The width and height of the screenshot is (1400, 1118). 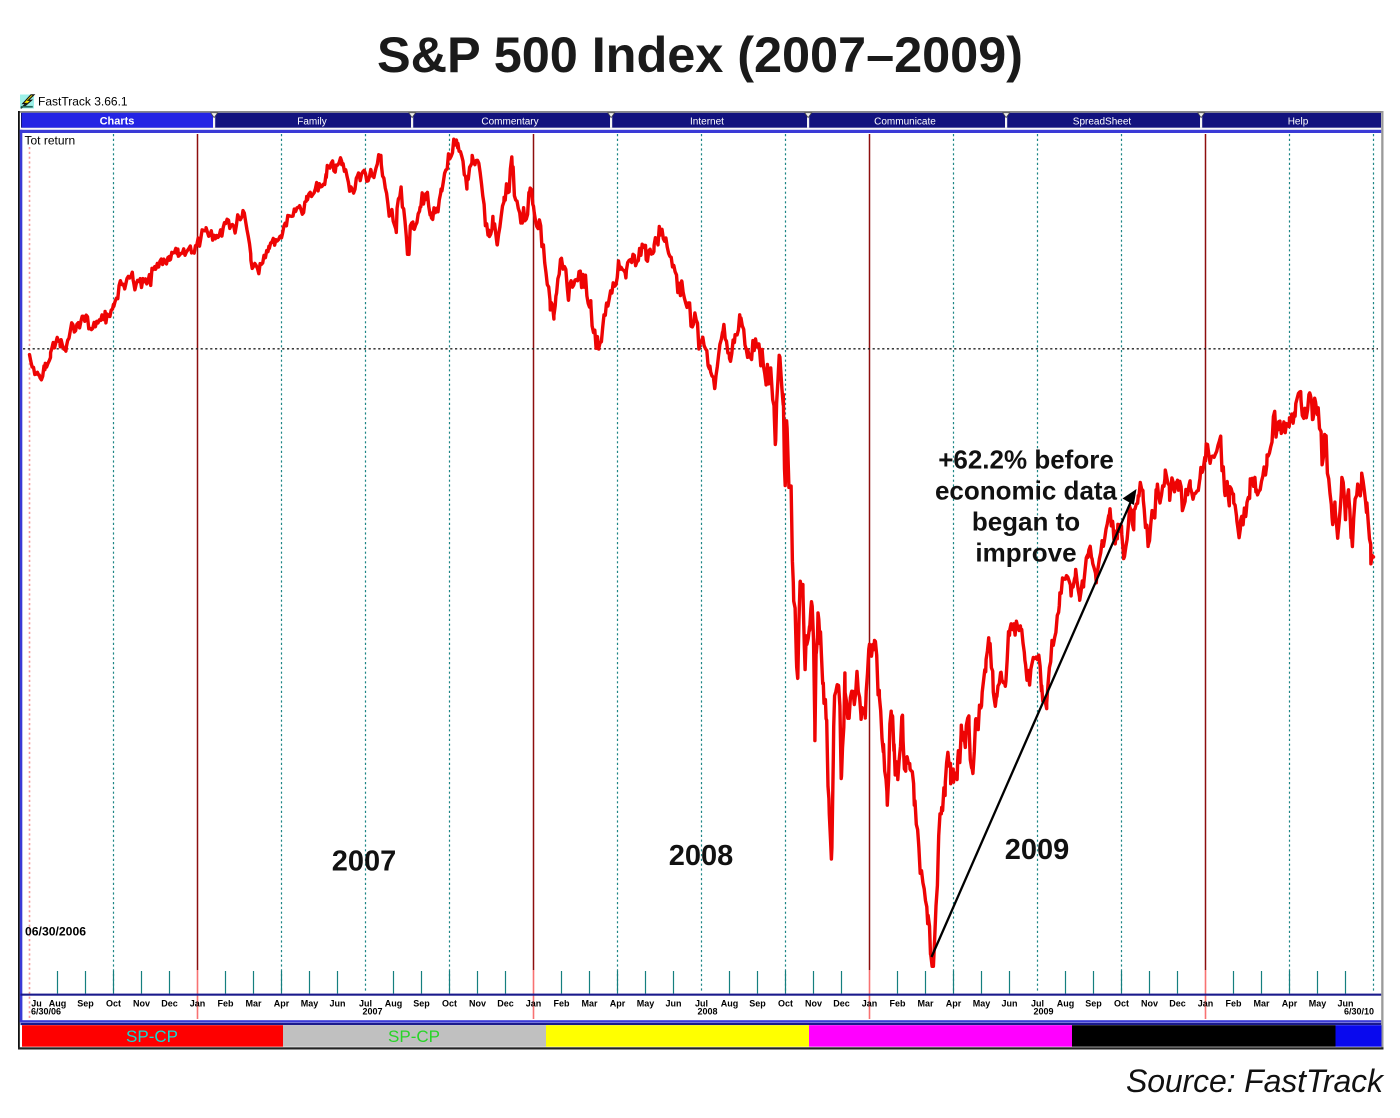 What do you see at coordinates (1026, 522) in the screenshot?
I see `svg-text: began to` at bounding box center [1026, 522].